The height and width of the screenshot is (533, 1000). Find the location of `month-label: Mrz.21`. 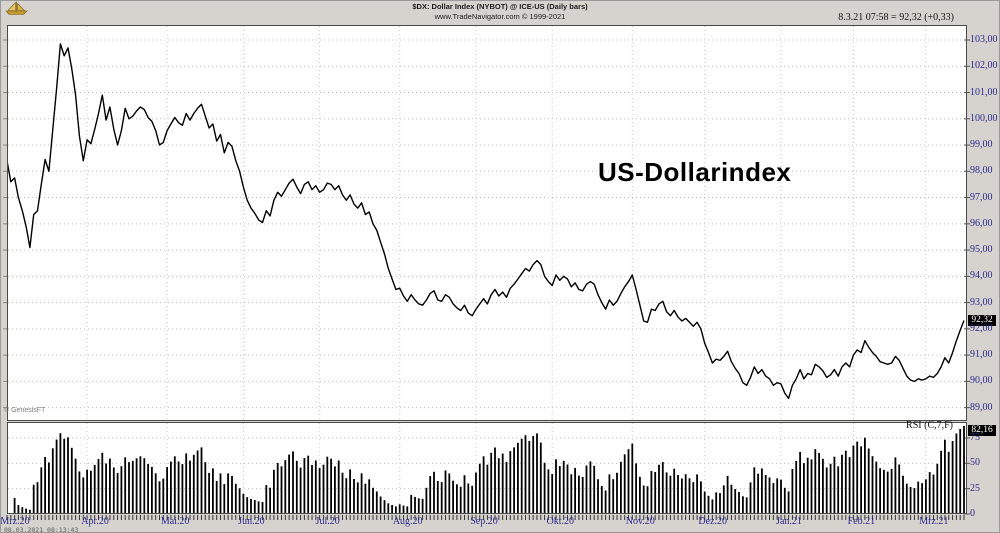

month-label: Mrz.21 is located at coordinates (934, 521).